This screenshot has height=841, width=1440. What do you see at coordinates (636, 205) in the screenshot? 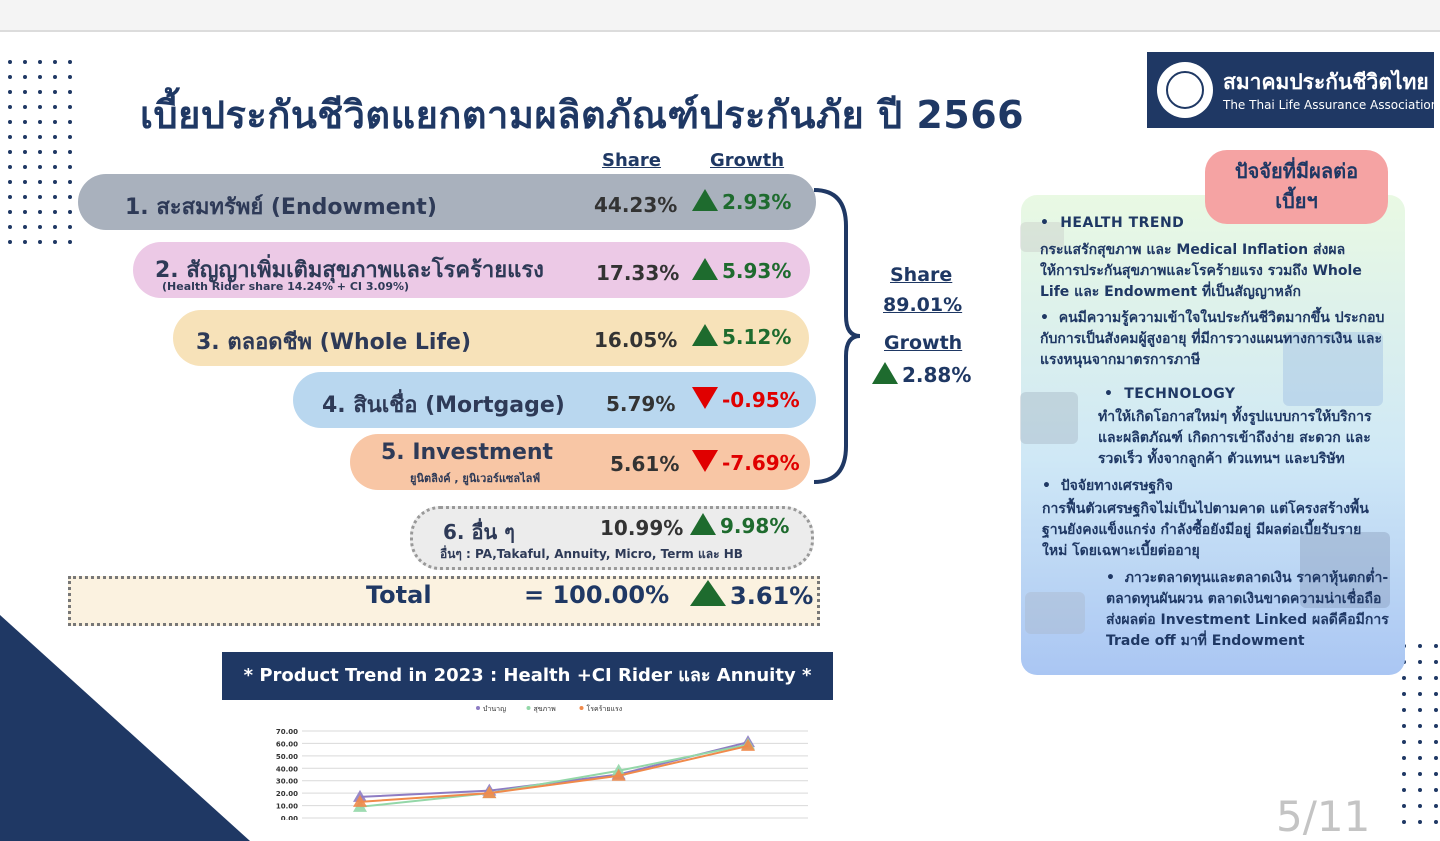
I see `product-share: 44.23%` at bounding box center [636, 205].